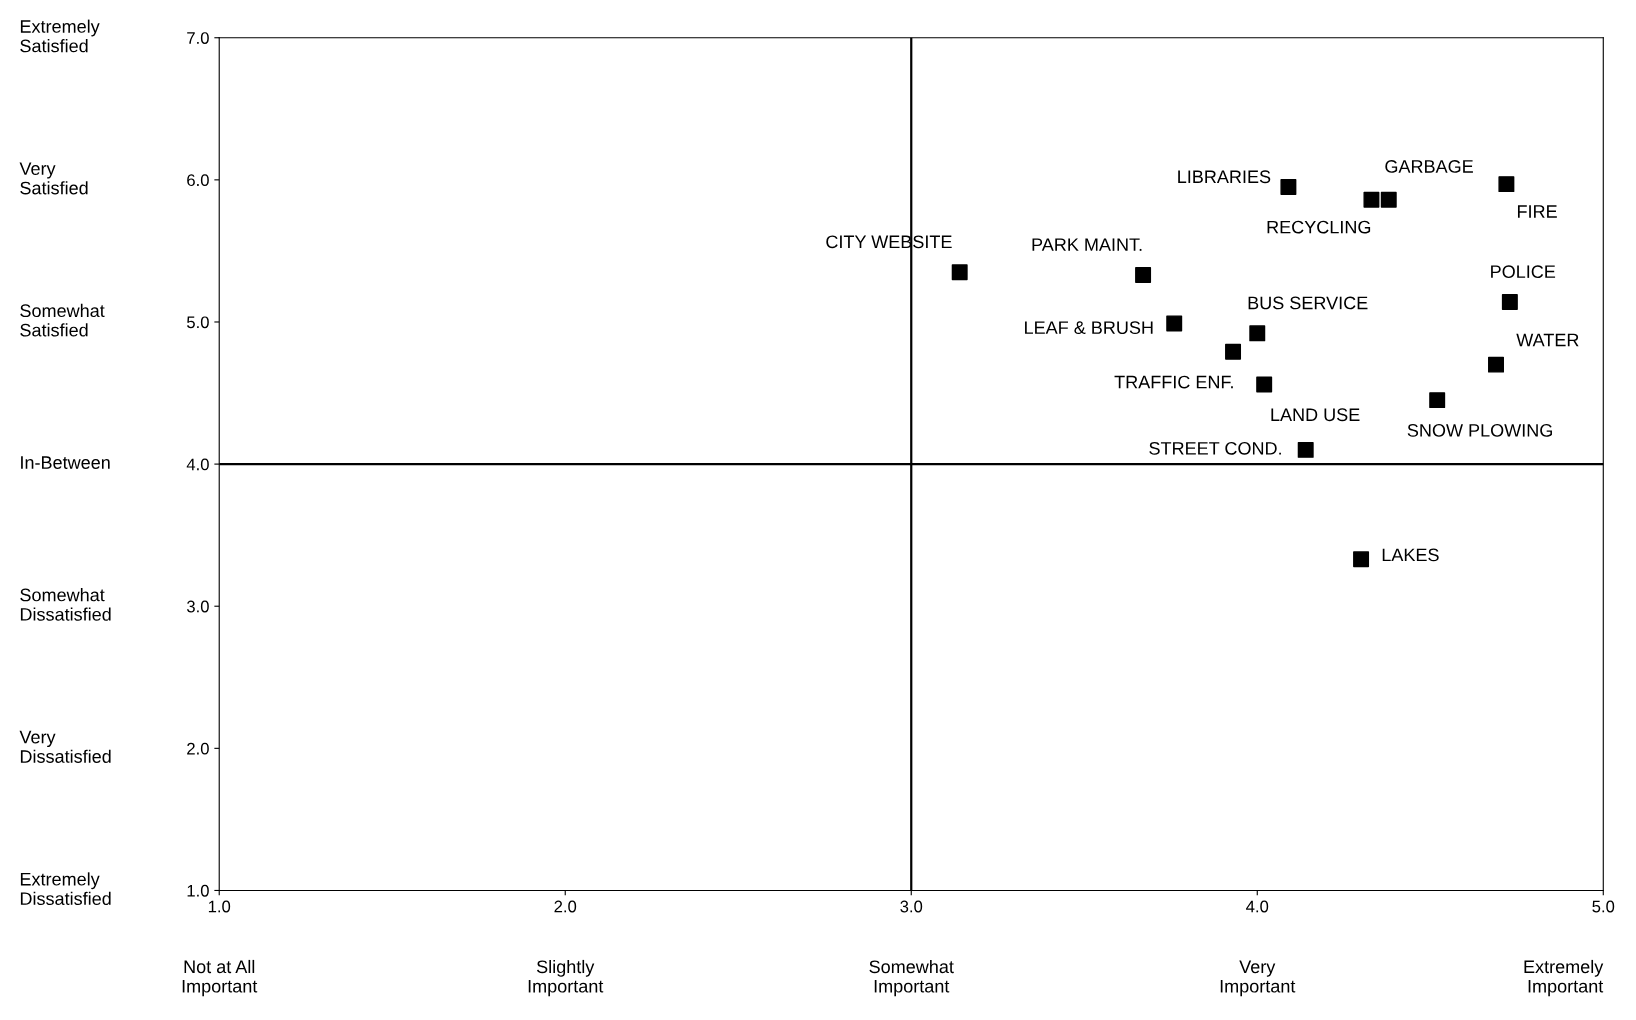 The image size is (1636, 1020). What do you see at coordinates (65, 462) in the screenshot?
I see `text: In-Between` at bounding box center [65, 462].